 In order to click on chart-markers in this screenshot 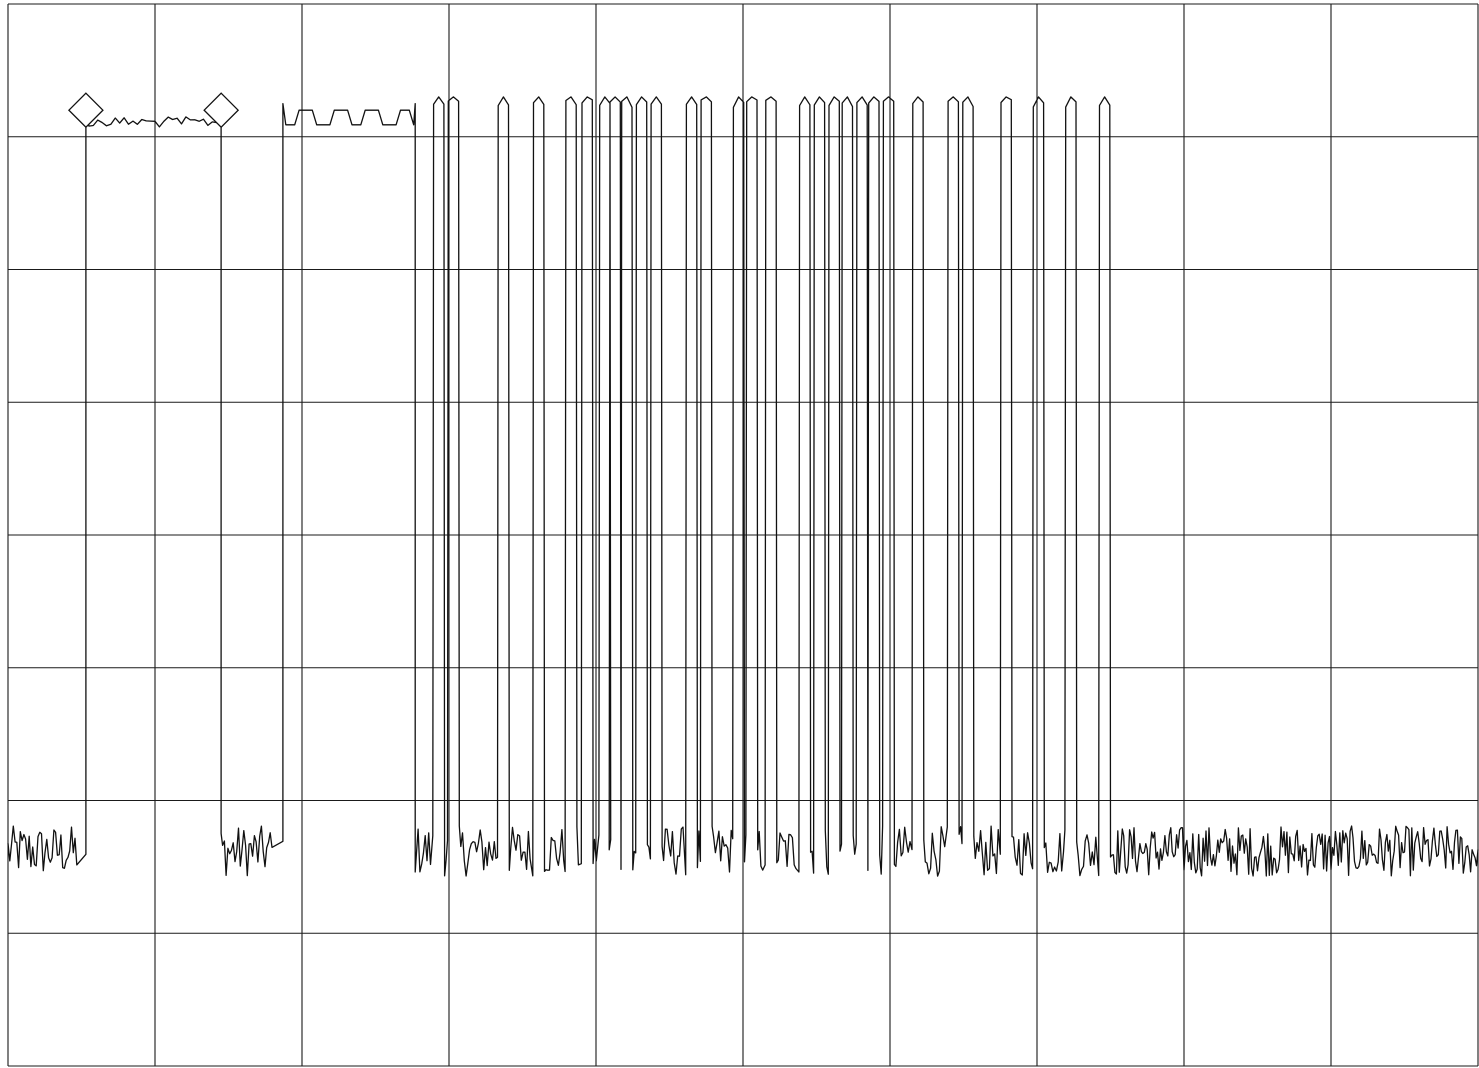, I will do `click(153, 110)`.